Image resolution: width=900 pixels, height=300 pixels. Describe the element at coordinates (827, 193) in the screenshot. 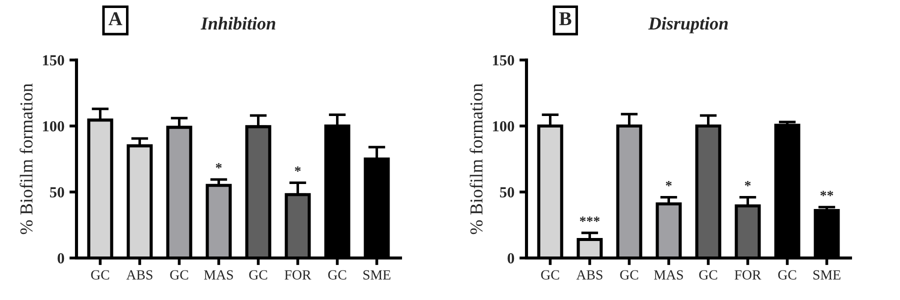

I see `annotation: **` at that location.